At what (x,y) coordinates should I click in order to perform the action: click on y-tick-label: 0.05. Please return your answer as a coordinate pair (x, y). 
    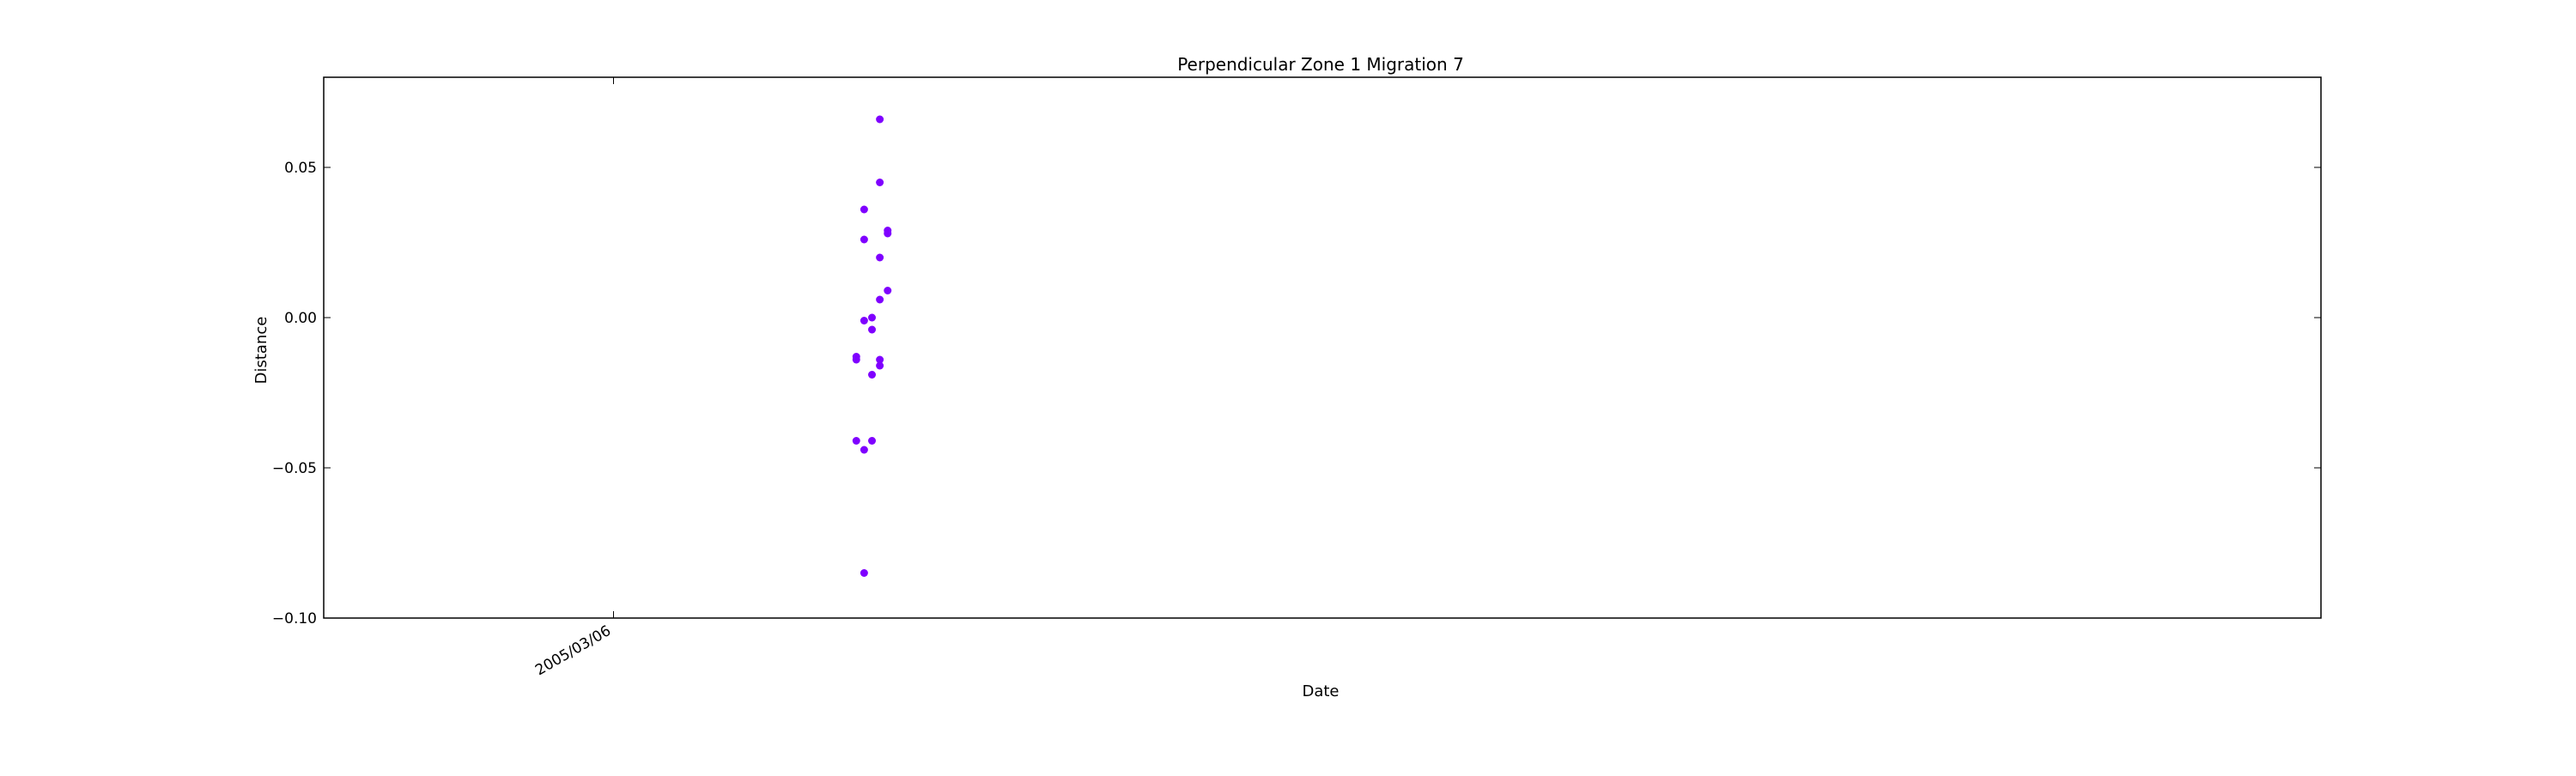
    Looking at the image, I should click on (301, 168).